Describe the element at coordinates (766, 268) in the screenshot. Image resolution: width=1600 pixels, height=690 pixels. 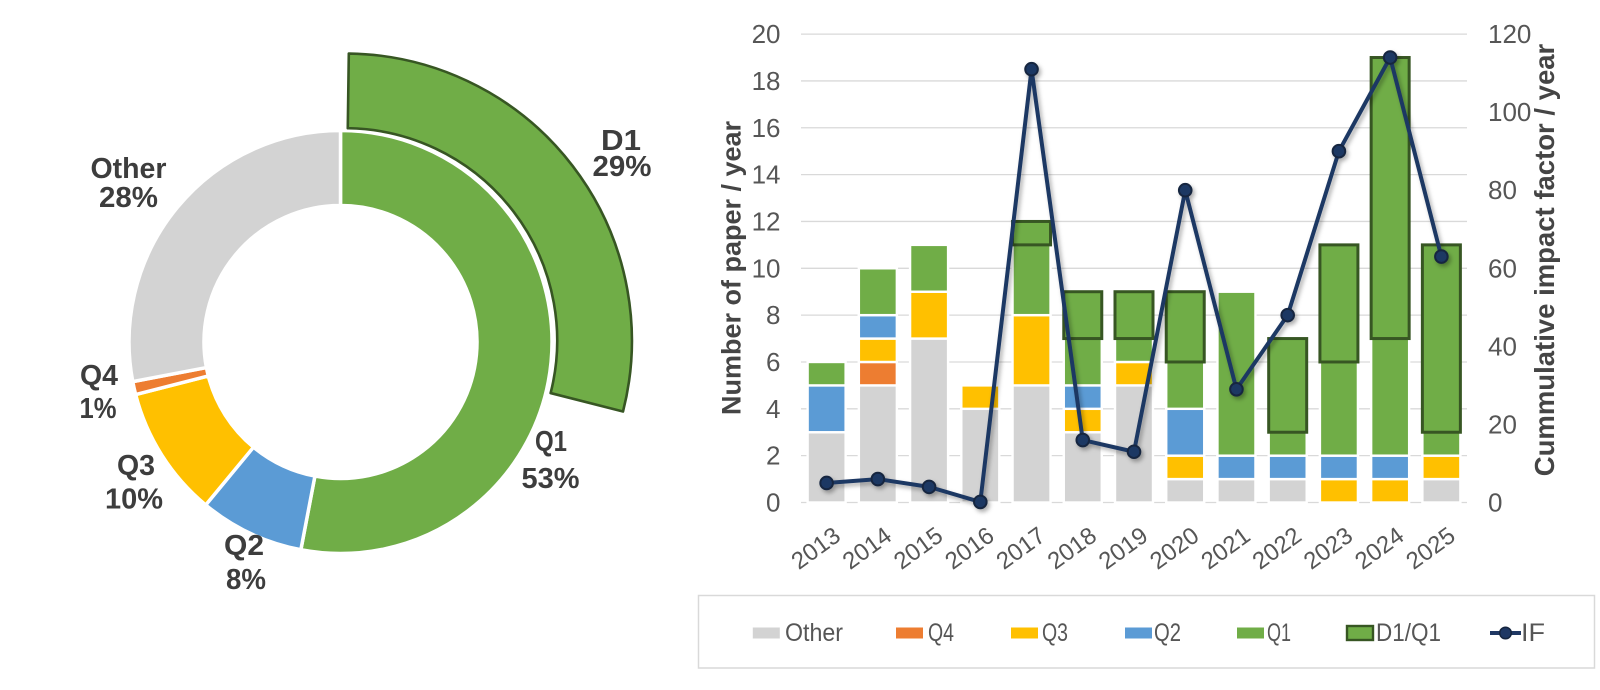
I see `svg-text: 10` at that location.